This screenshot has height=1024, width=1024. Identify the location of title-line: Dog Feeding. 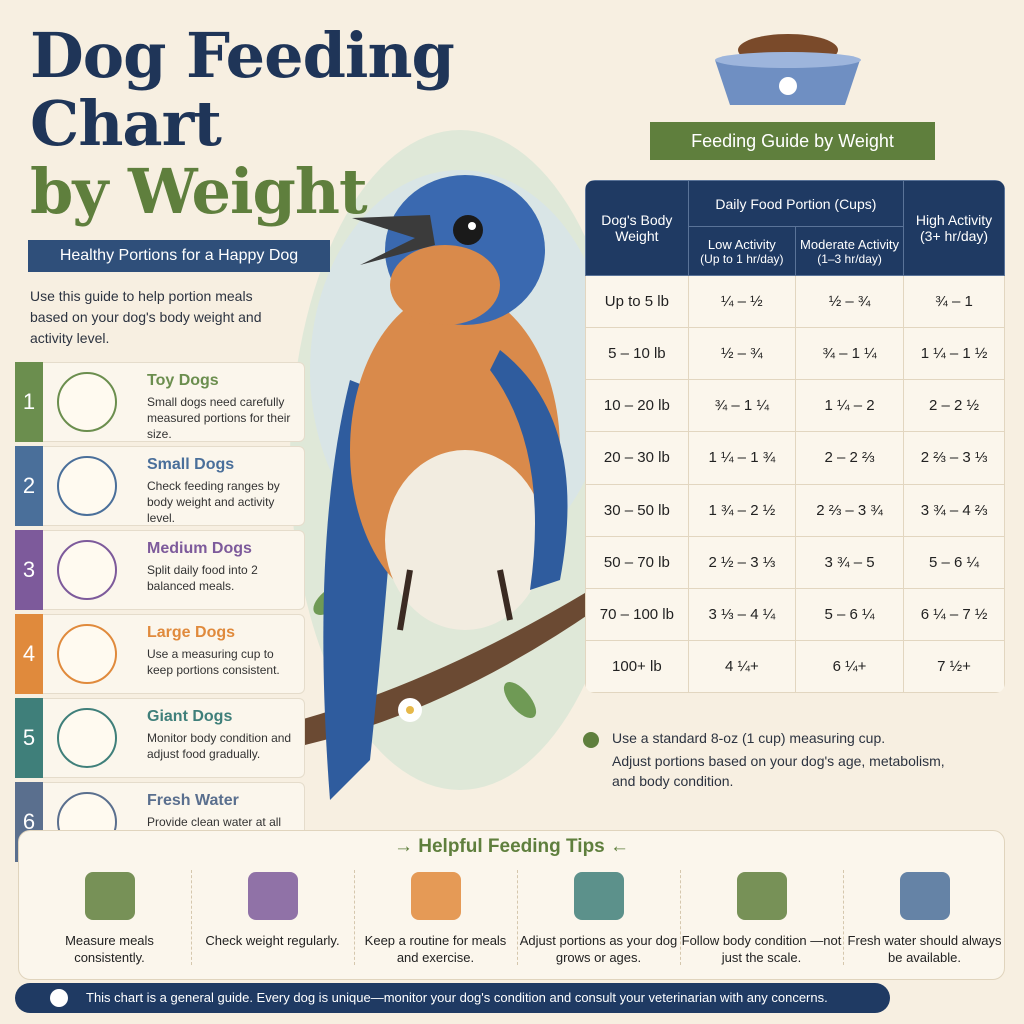
(242, 55).